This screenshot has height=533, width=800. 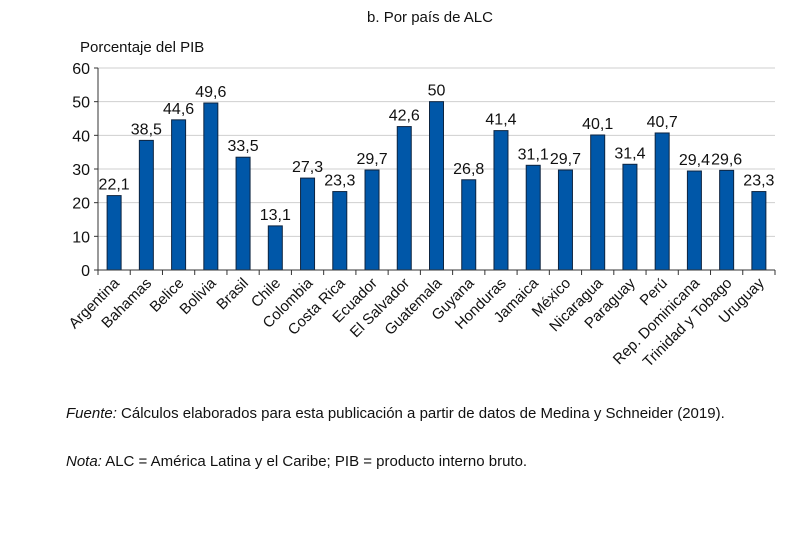 I want to click on data-label: 38,5, so click(x=146, y=129).